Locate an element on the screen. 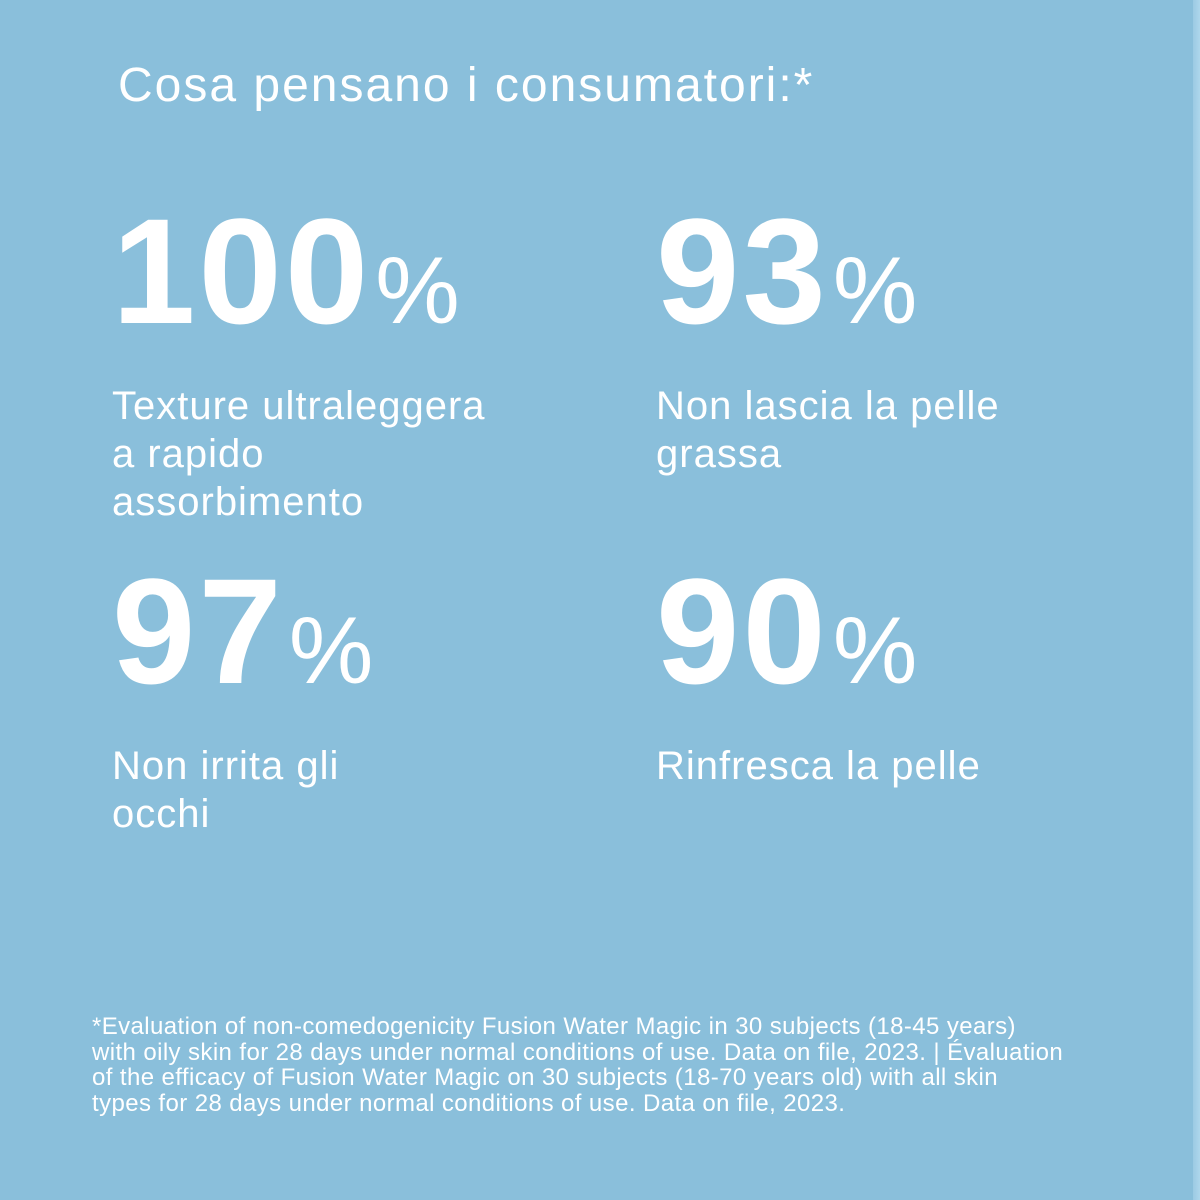  stat-card-non-greasy: 93% Non lascia la pelle grassa is located at coordinates (916, 337).